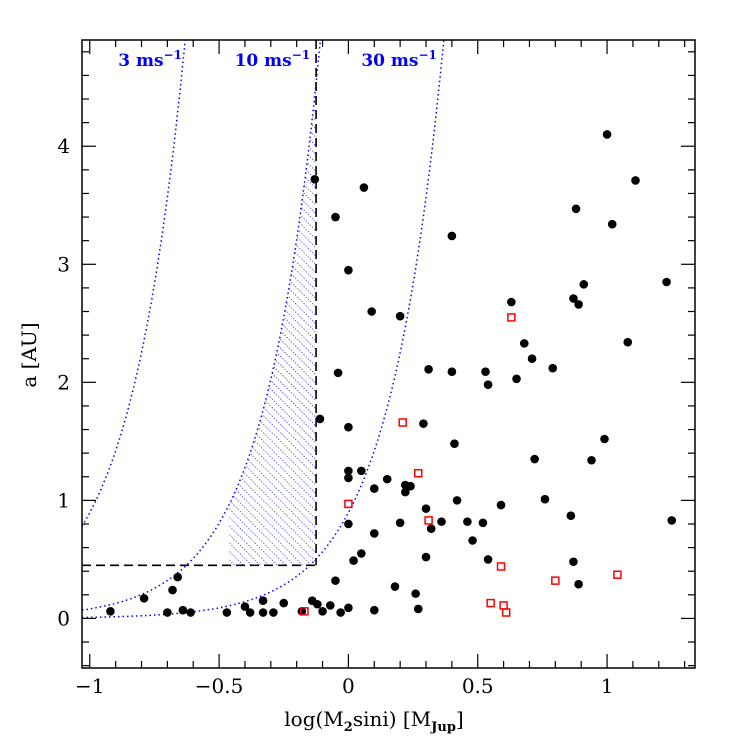 This screenshot has width=747, height=747. What do you see at coordinates (134, 283) in the screenshot?
I see `rv-curve-3-ms` at bounding box center [134, 283].